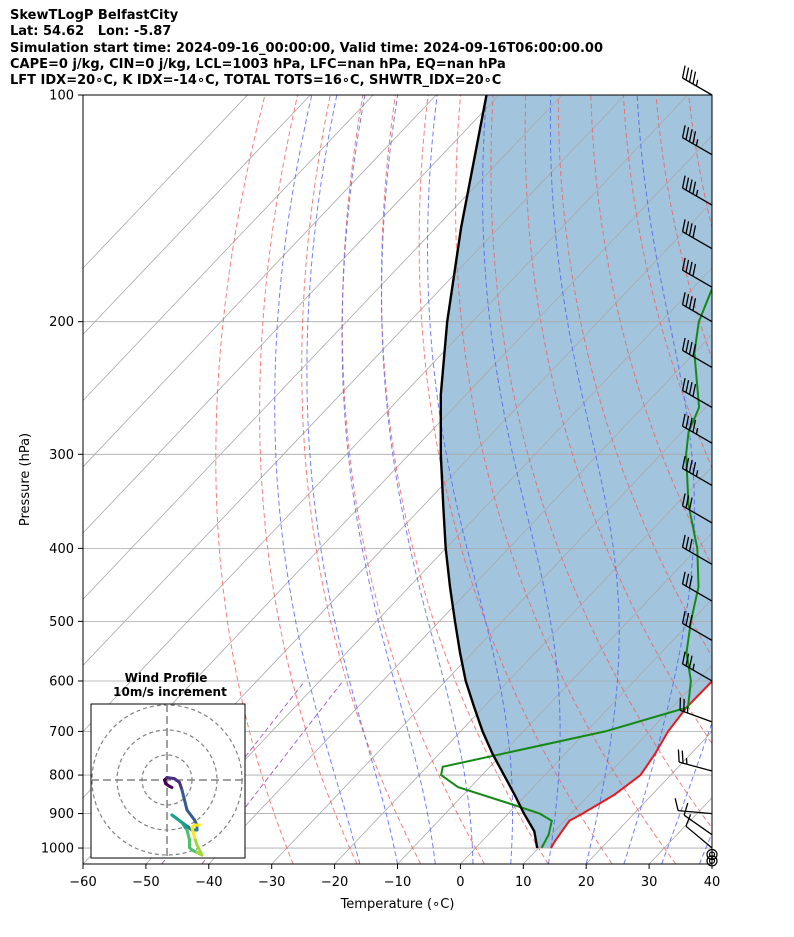 The width and height of the screenshot is (794, 937). What do you see at coordinates (166, 678) in the screenshot?
I see `hodograph-title: Wind Profile` at bounding box center [166, 678].